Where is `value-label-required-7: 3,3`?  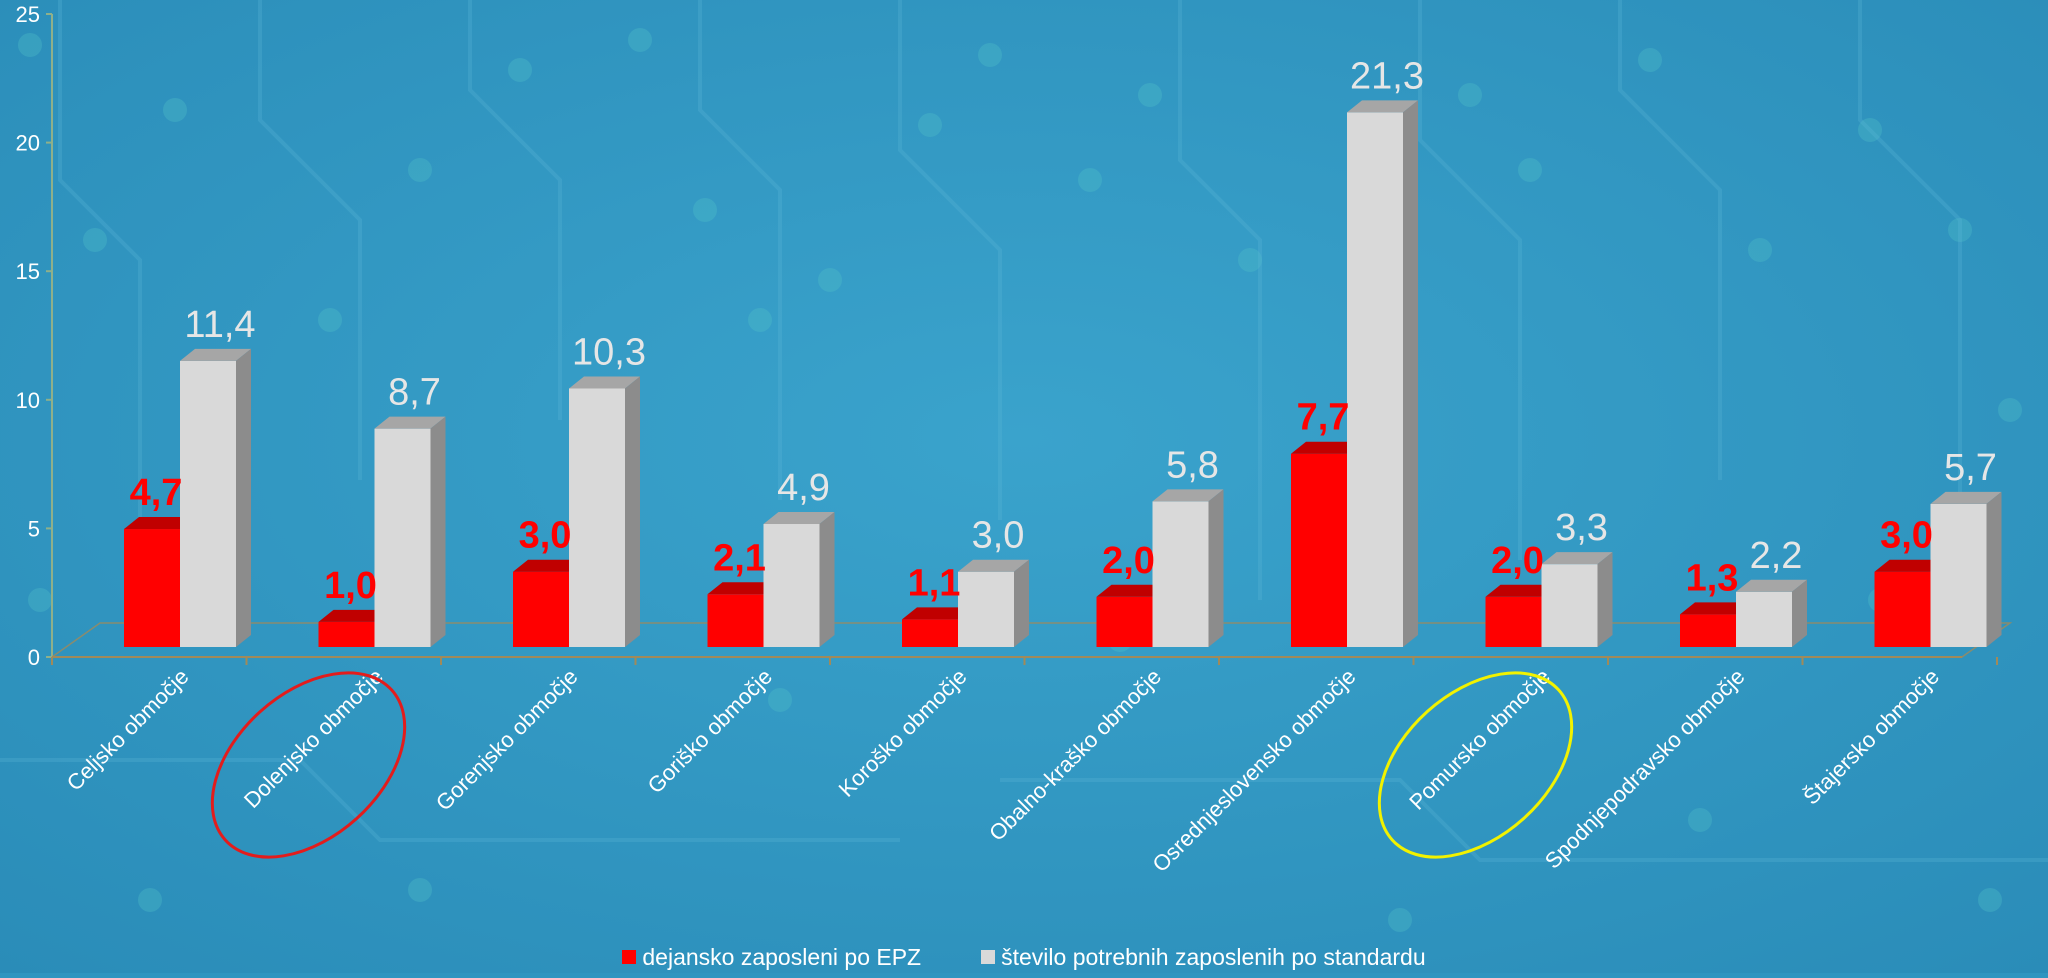
value-label-required-7: 3,3 is located at coordinates (1581, 528).